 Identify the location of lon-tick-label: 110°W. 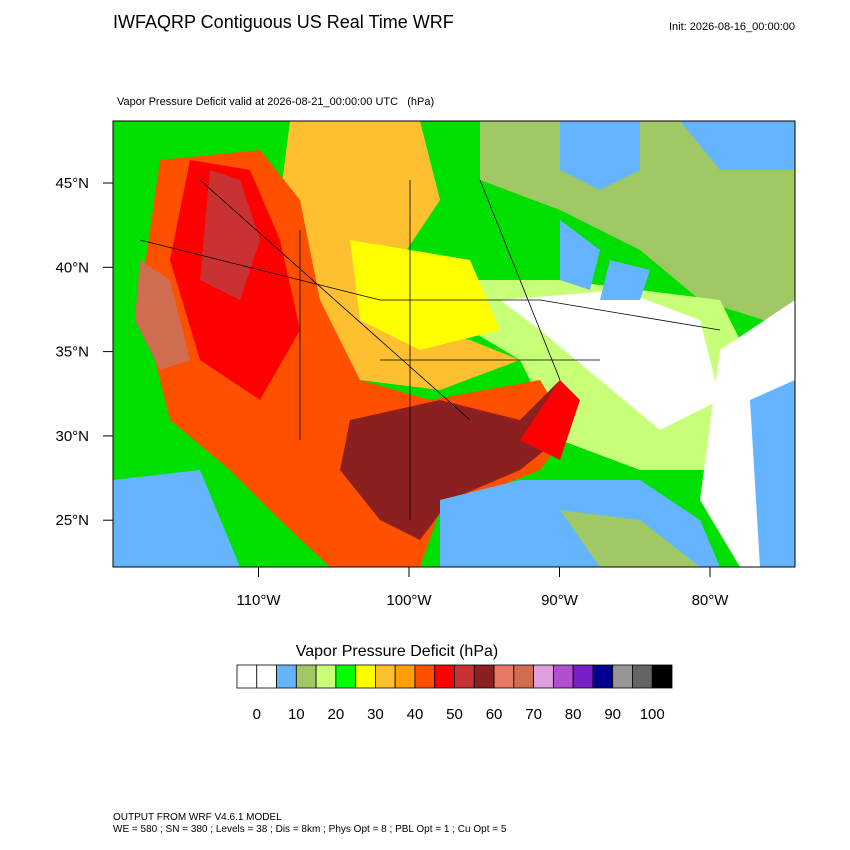
(258, 600).